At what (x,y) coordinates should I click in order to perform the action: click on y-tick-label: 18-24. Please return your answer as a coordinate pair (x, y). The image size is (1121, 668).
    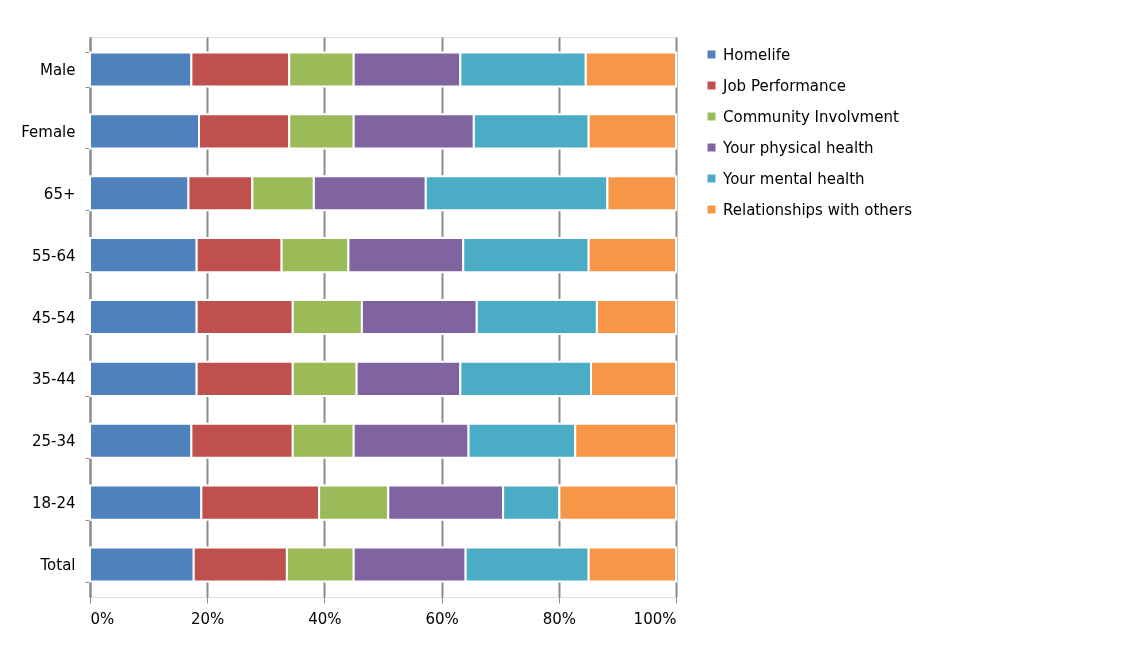
    Looking at the image, I should click on (53, 503).